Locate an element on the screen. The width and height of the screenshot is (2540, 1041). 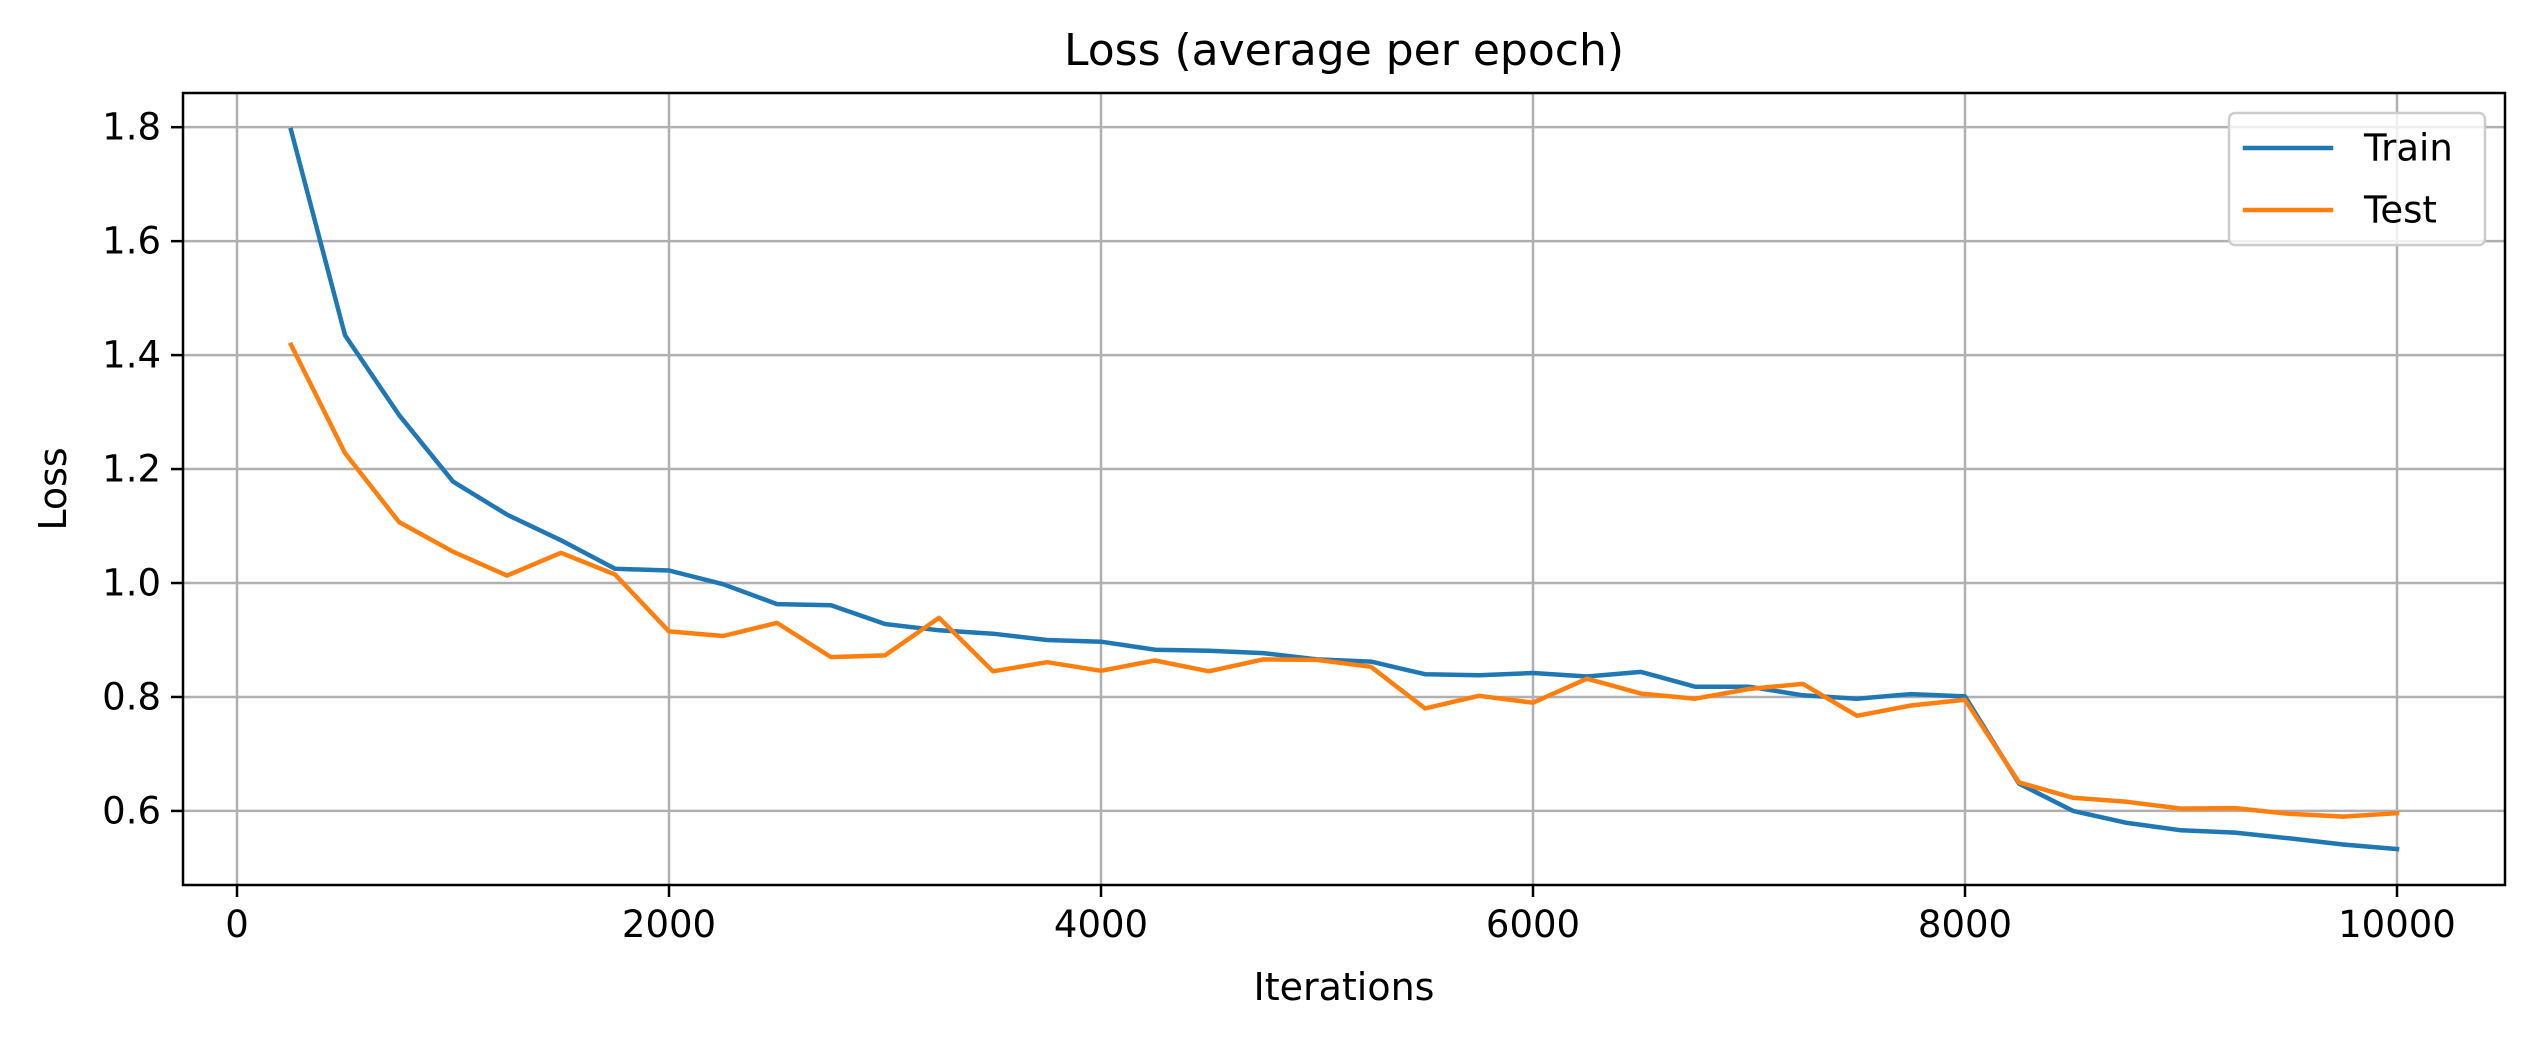
y-tick-label: 1.6 is located at coordinates (131, 241).